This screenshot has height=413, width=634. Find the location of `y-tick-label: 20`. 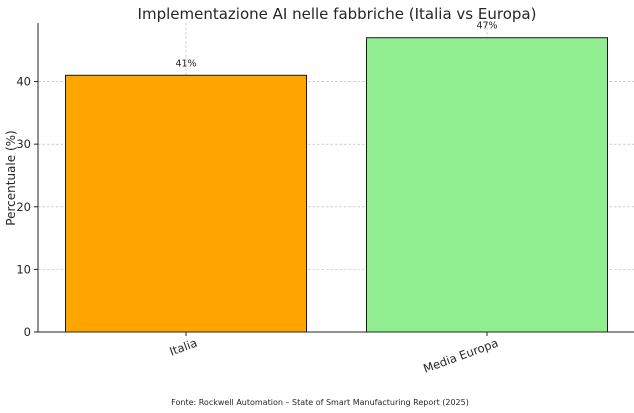

y-tick-label: 20 is located at coordinates (23, 207).